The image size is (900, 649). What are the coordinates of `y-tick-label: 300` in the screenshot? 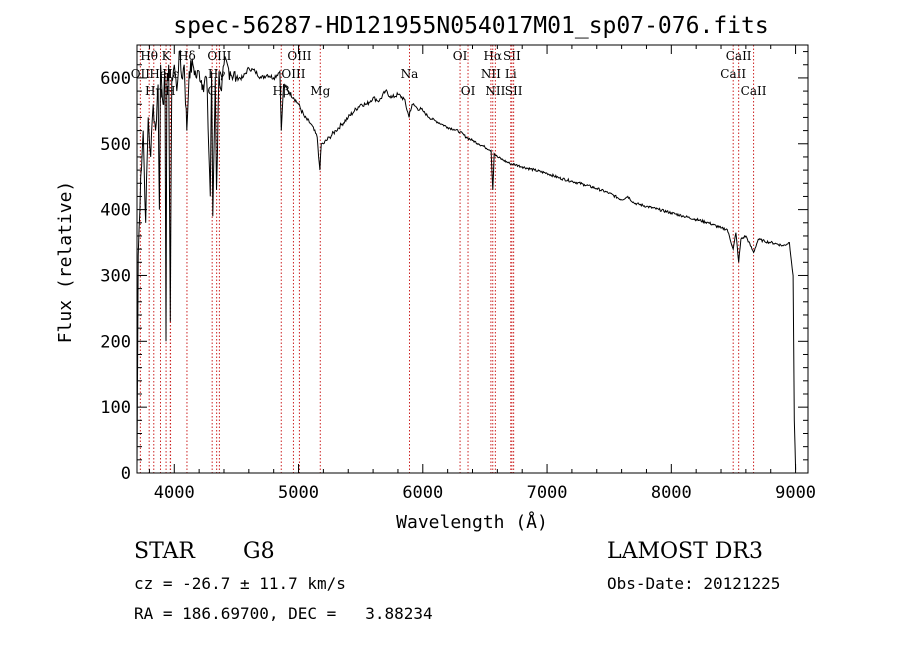 It's located at (115, 276).